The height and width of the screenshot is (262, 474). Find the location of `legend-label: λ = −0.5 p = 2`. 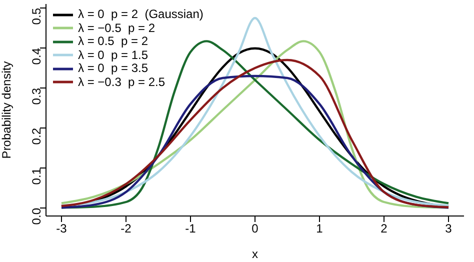

legend-label: λ = −0.5 p = 2 is located at coordinates (117, 27).